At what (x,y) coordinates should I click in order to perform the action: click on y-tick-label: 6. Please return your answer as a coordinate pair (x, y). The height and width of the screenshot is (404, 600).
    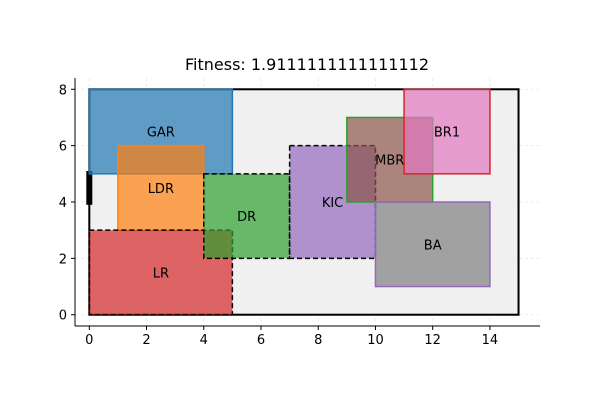
    Looking at the image, I should click on (63, 147).